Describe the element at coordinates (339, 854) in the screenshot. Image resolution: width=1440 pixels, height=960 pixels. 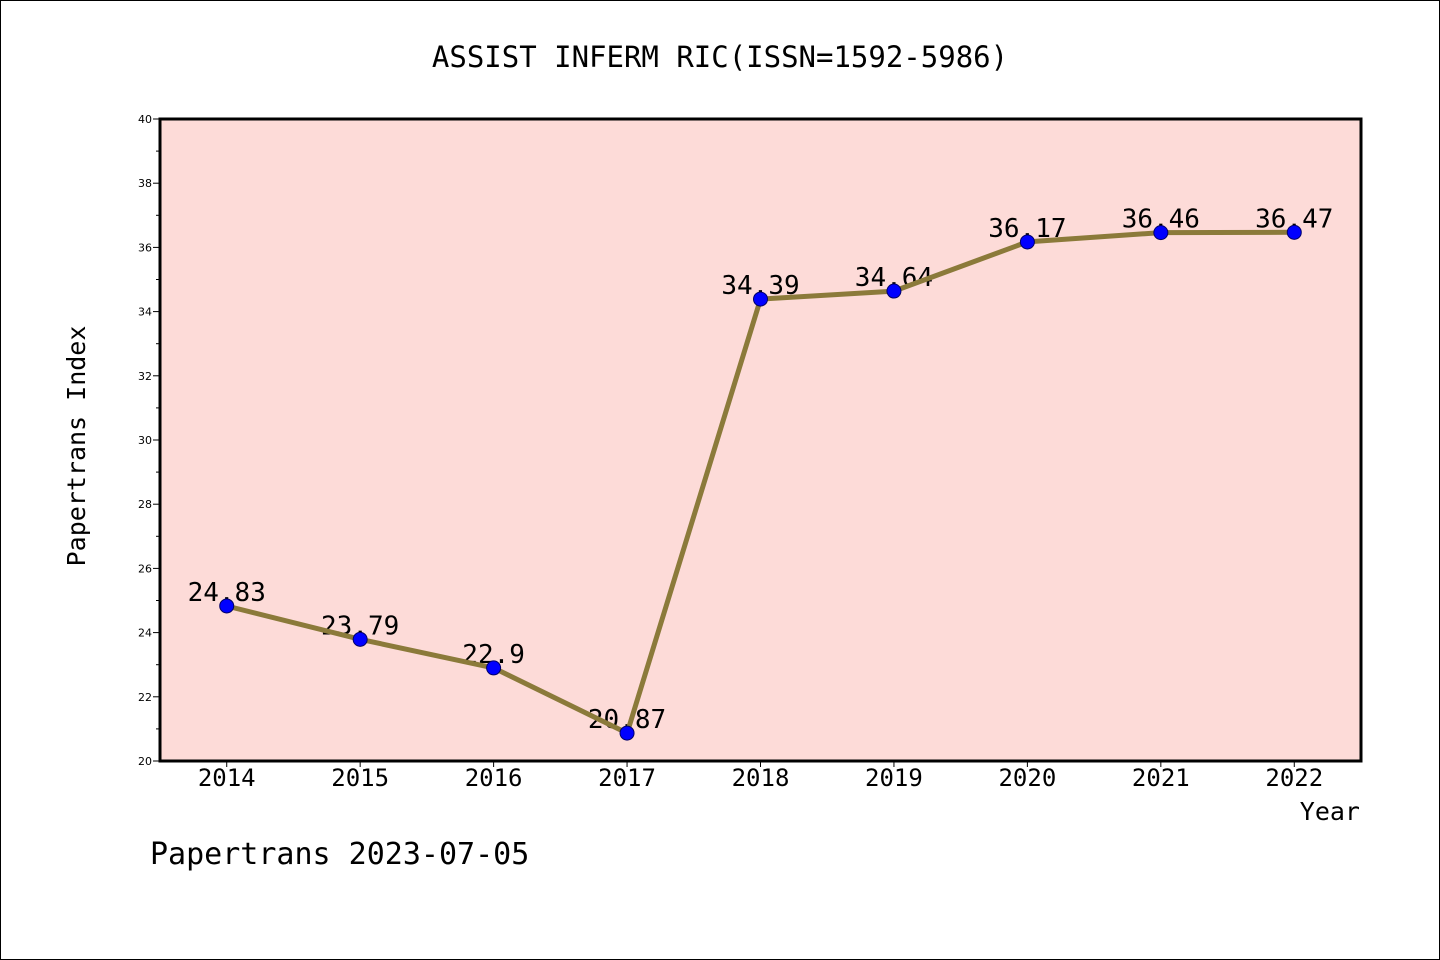
I see `footer-text: Papertrans 2023-07-05` at that location.